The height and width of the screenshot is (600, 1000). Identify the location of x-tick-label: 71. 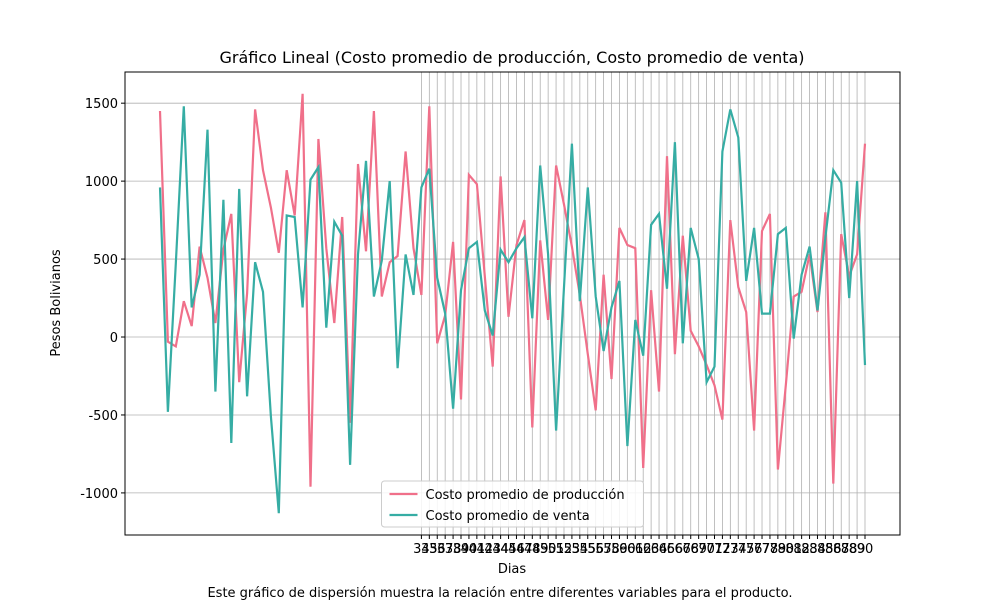
(714, 549).